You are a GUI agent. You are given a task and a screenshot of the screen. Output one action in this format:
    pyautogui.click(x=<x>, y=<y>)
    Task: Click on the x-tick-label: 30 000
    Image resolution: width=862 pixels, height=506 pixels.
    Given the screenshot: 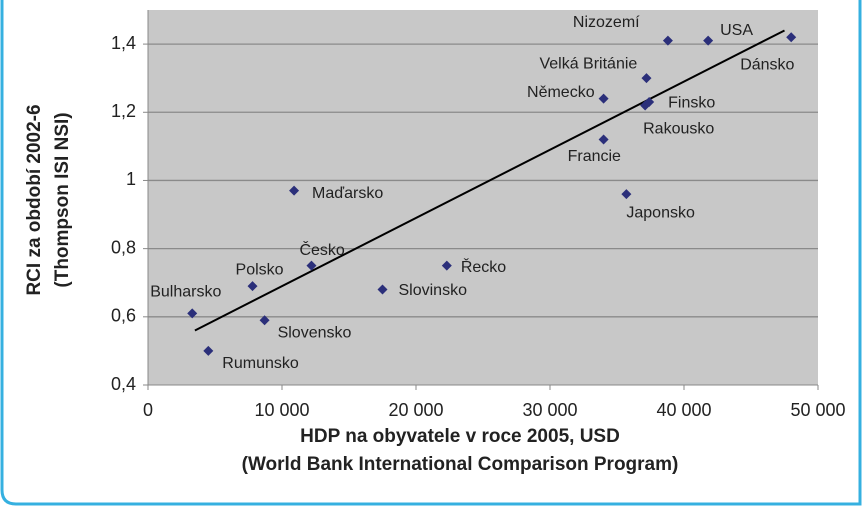 What is the action you would take?
    pyautogui.click(x=549, y=410)
    